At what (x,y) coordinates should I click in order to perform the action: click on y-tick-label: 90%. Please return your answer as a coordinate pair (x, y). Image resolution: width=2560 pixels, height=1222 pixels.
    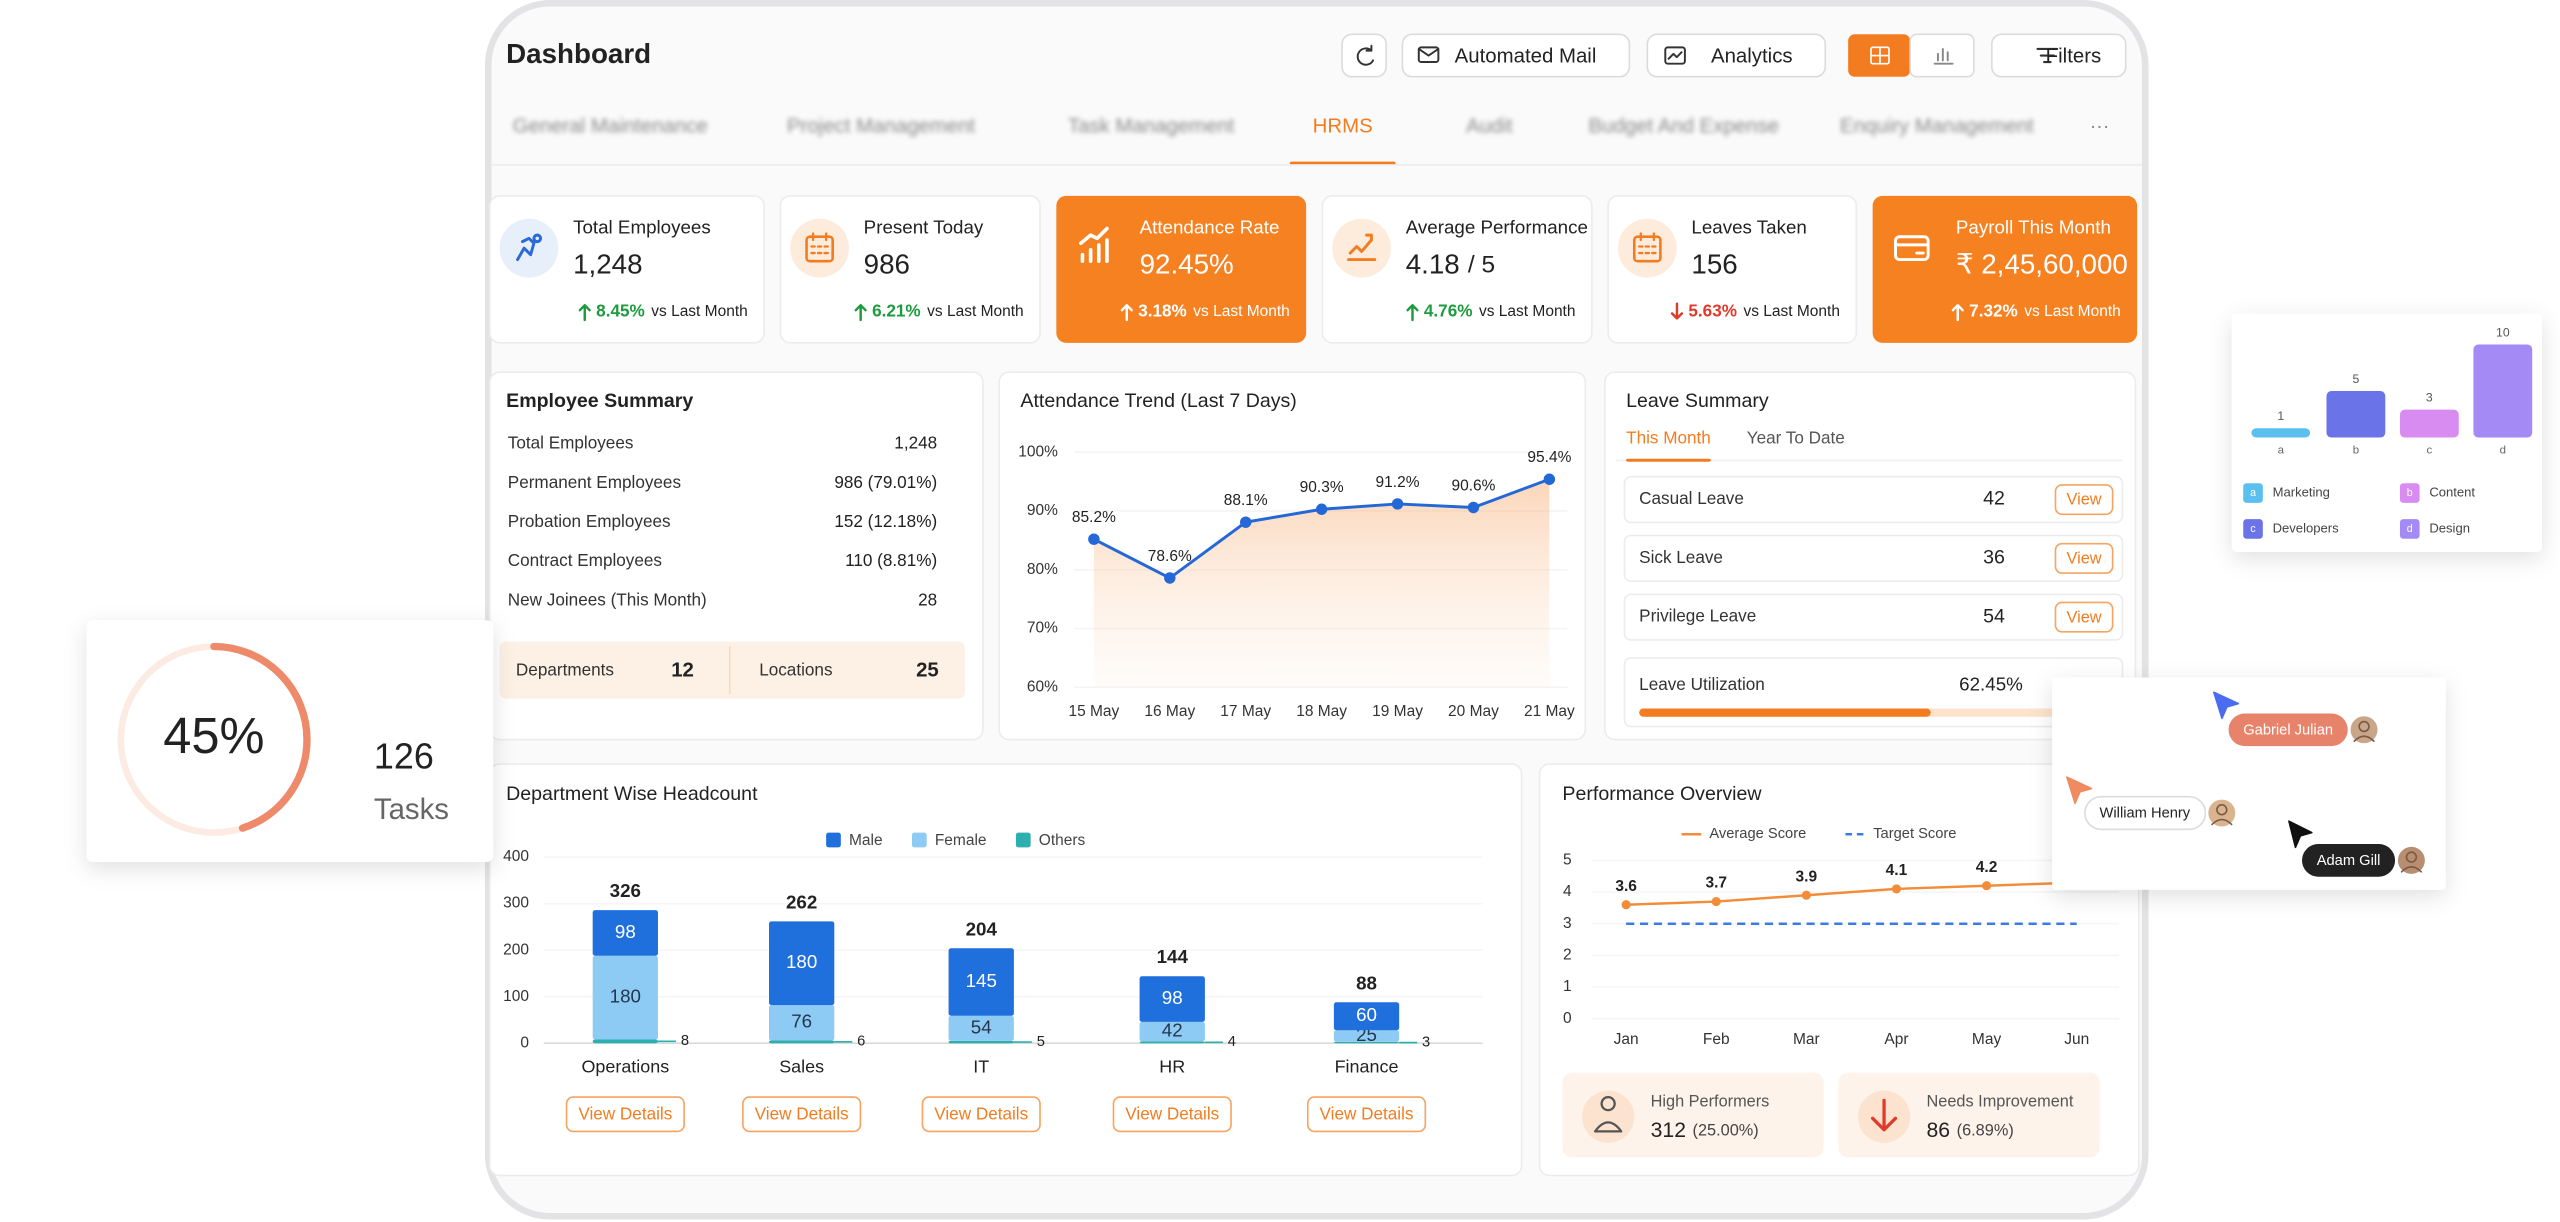
    Looking at the image, I should click on (1042, 510).